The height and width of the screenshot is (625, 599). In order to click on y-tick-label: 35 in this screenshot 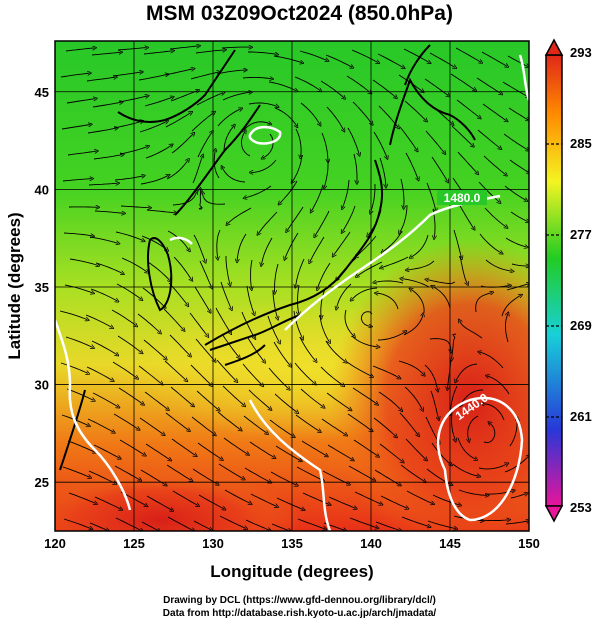, I will do `click(42, 287)`.